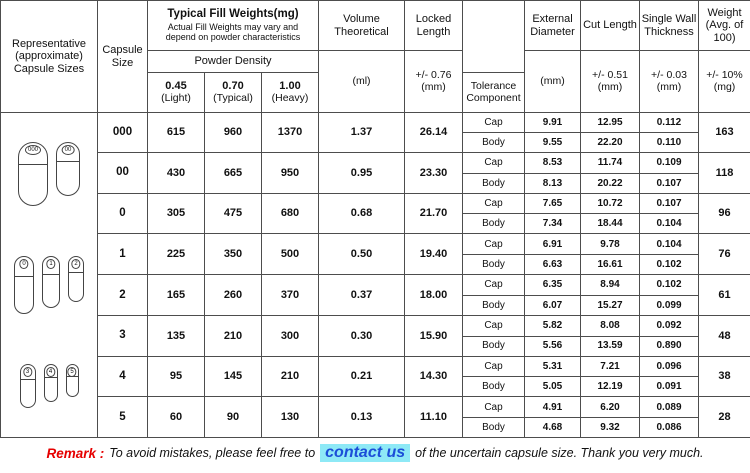  What do you see at coordinates (669, 183) in the screenshot?
I see `body-wall-thickness: 0.107` at bounding box center [669, 183].